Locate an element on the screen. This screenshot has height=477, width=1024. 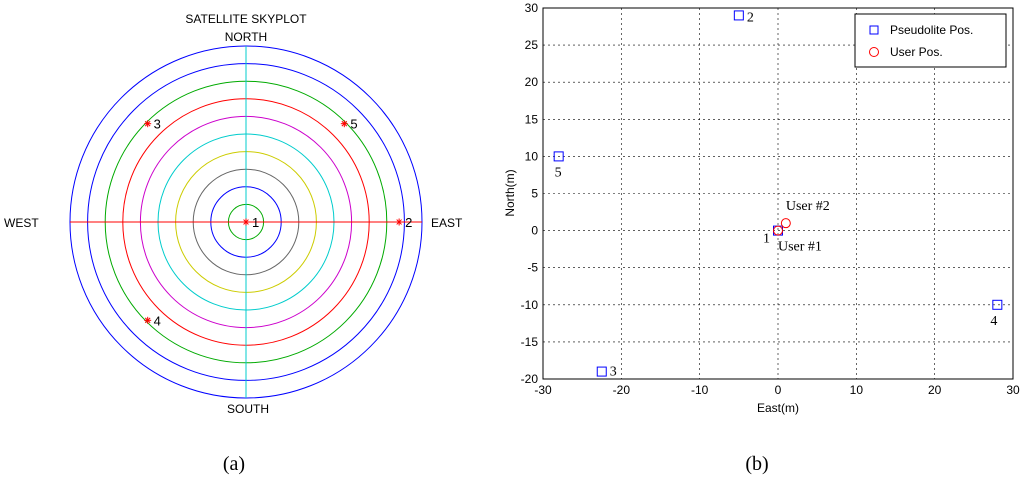
skyplot-point: 5 is located at coordinates (349, 124).